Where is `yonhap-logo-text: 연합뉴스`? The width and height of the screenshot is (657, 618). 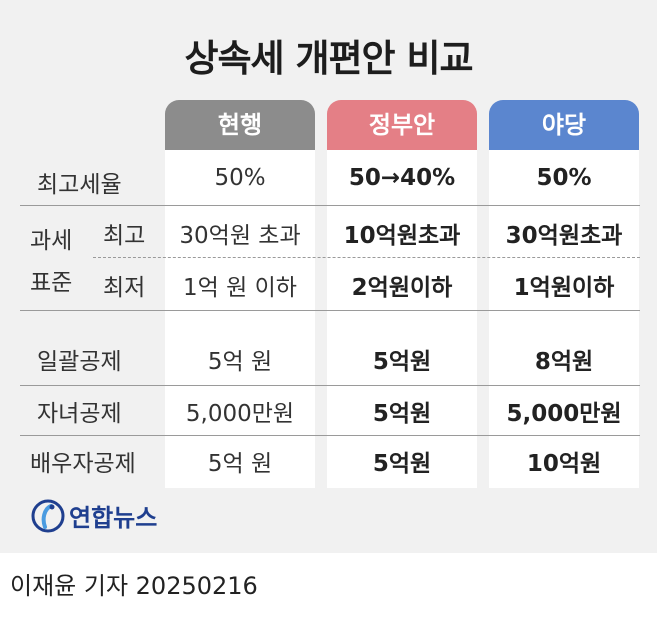
yonhap-logo-text: 연합뉴스 is located at coordinates (113, 518).